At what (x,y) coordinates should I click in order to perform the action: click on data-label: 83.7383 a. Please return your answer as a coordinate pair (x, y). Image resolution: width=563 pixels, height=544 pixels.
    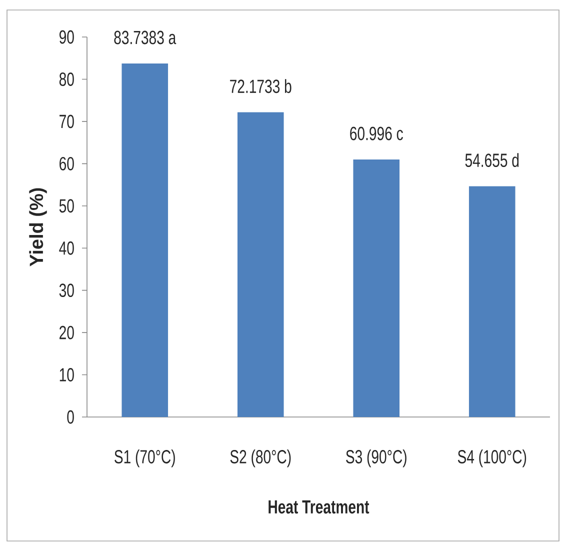
    Looking at the image, I should click on (145, 37).